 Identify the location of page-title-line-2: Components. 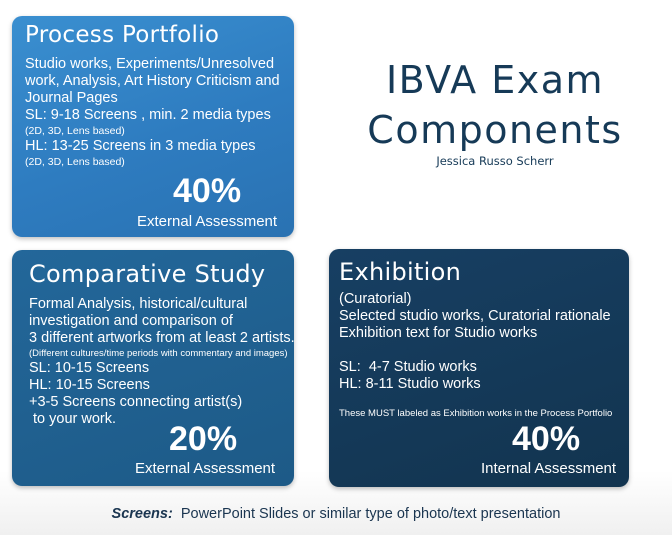
(495, 130).